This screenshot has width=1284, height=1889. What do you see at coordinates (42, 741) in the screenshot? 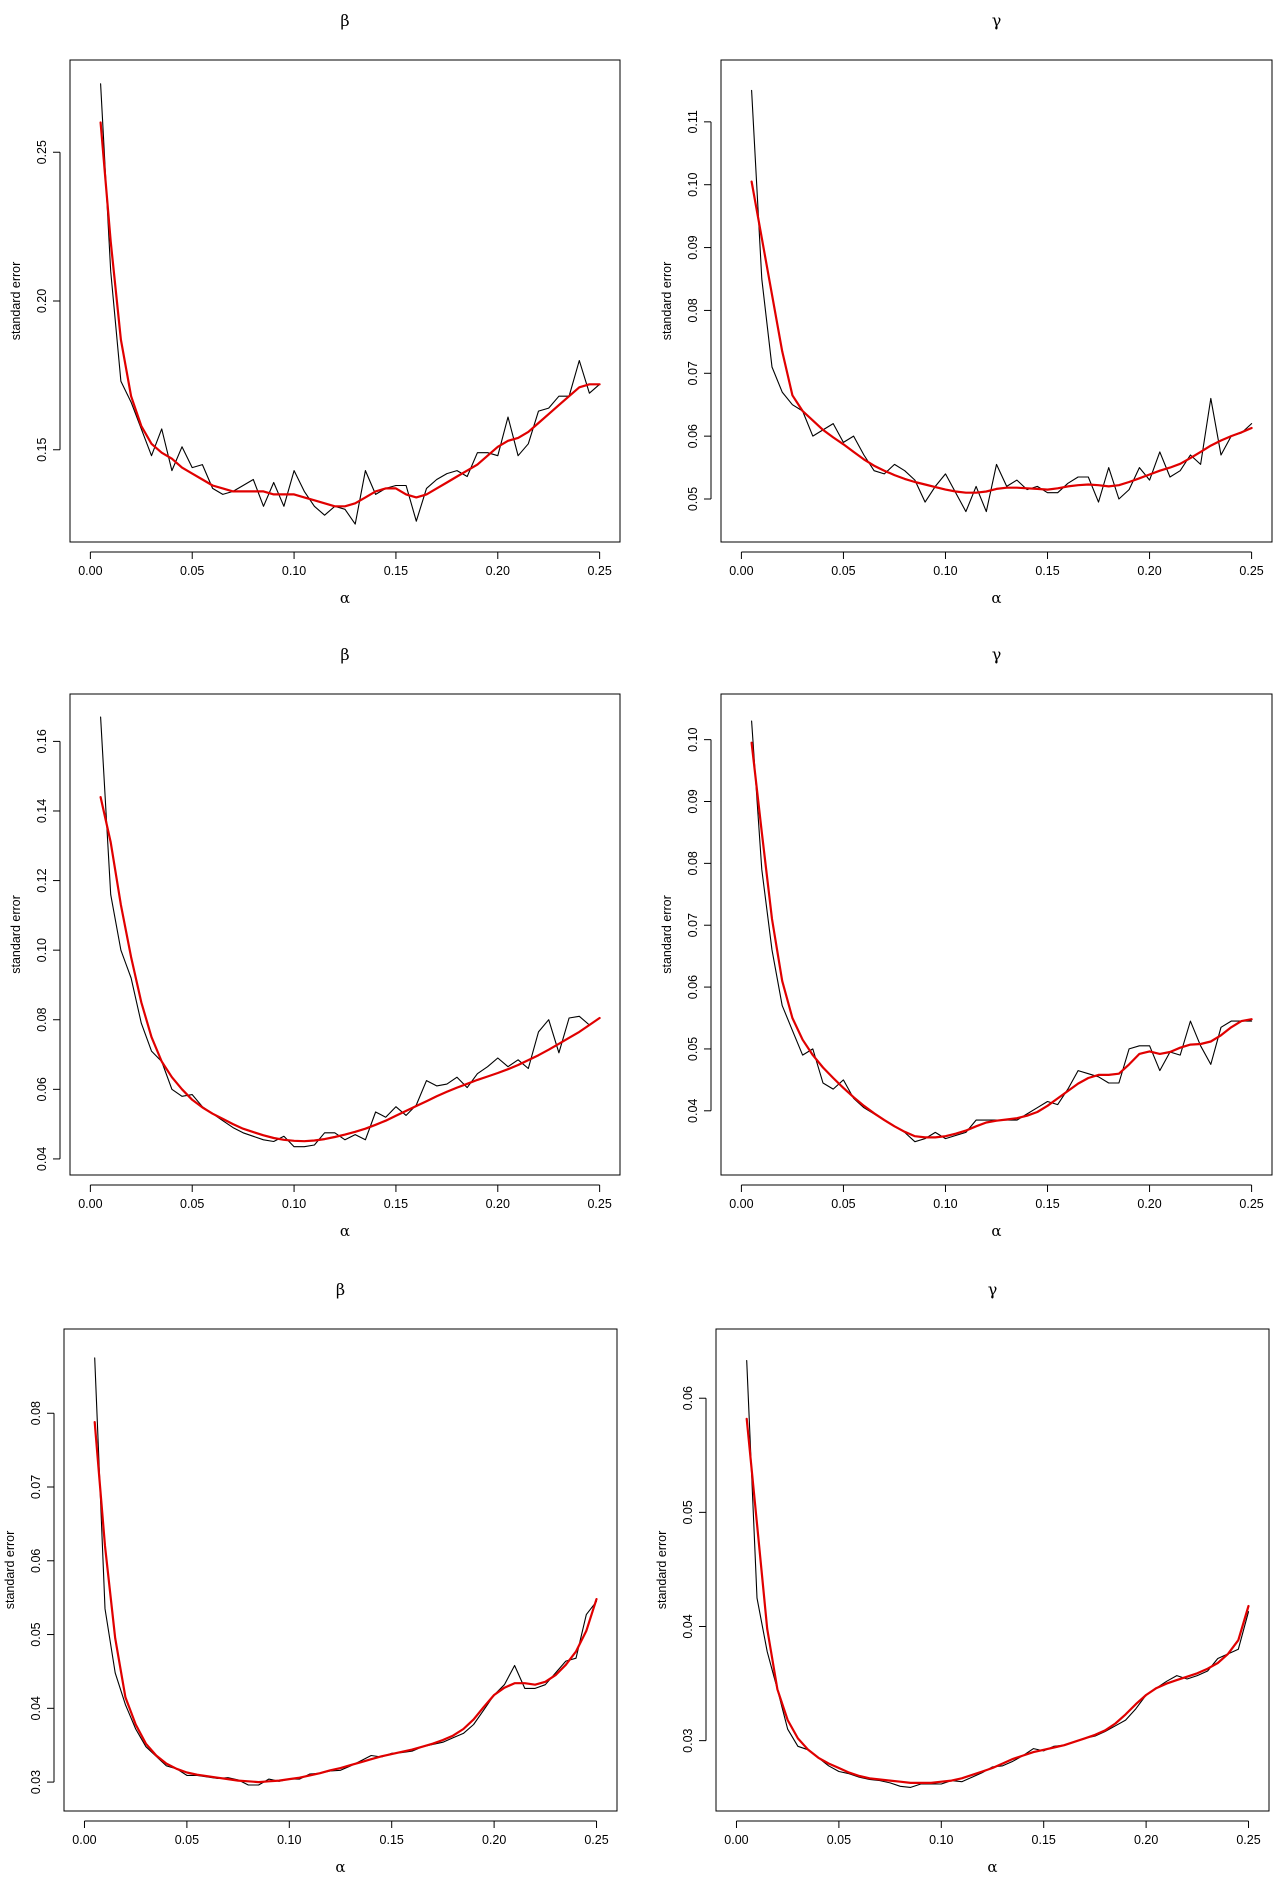
I see `y-tick-label: 0.16` at bounding box center [42, 741].